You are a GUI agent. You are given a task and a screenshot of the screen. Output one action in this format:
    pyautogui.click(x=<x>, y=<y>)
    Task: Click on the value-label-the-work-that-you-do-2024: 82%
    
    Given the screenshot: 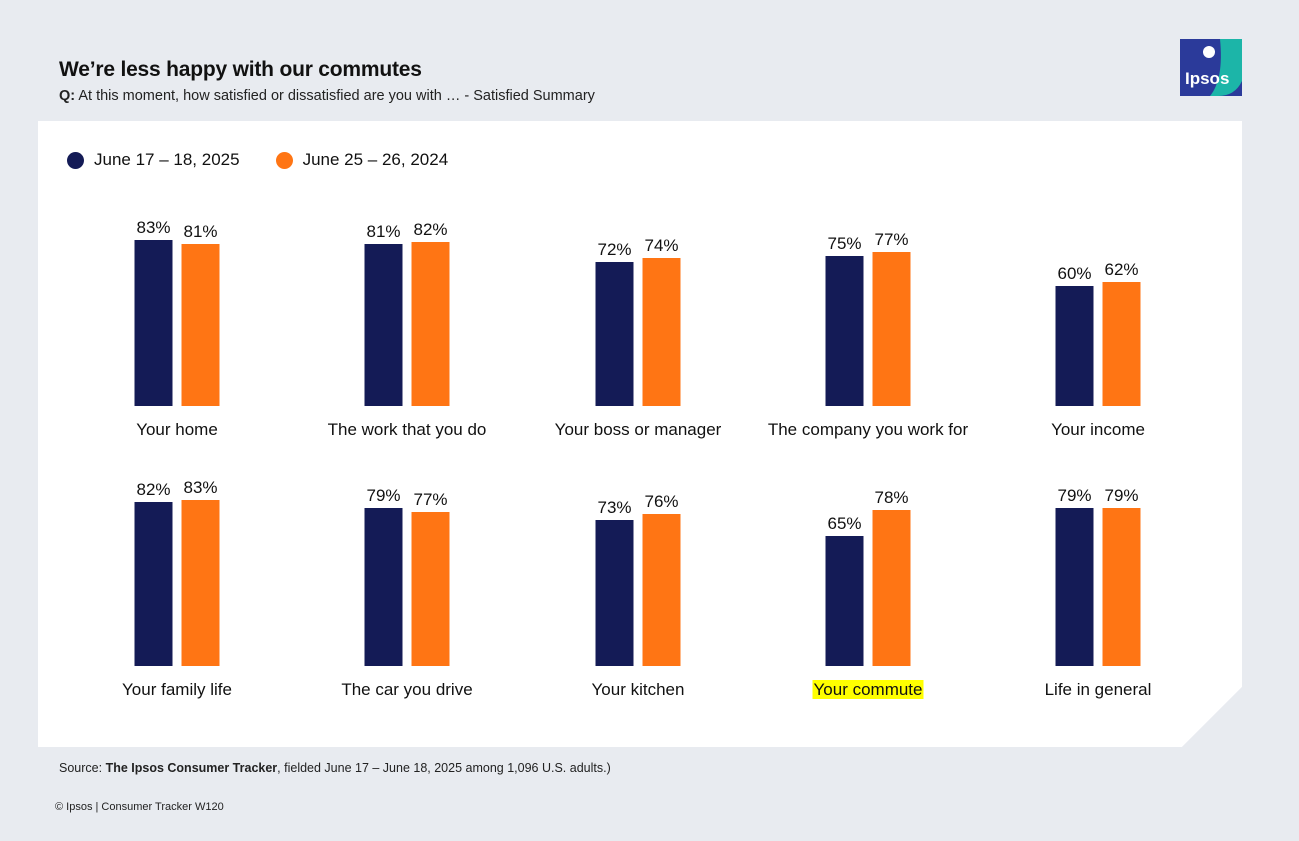 What is the action you would take?
    pyautogui.click(x=430, y=229)
    